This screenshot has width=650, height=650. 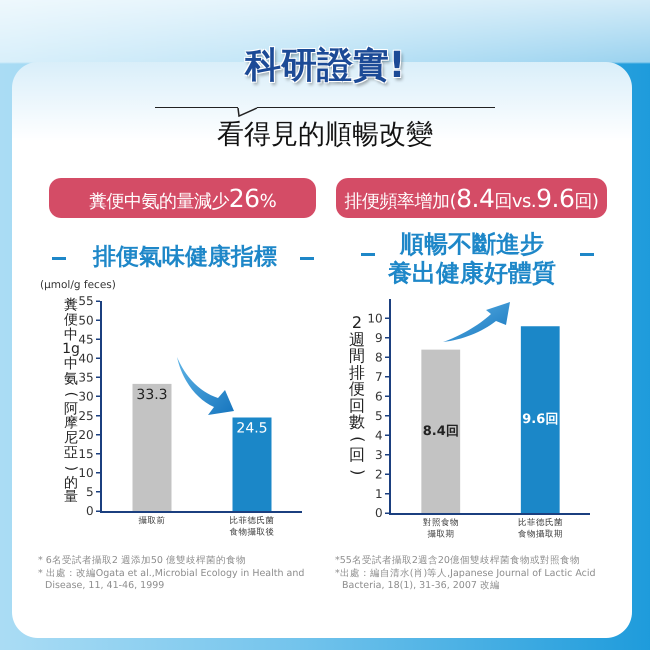 I want to click on y-tick-label: 30, so click(x=86, y=397).